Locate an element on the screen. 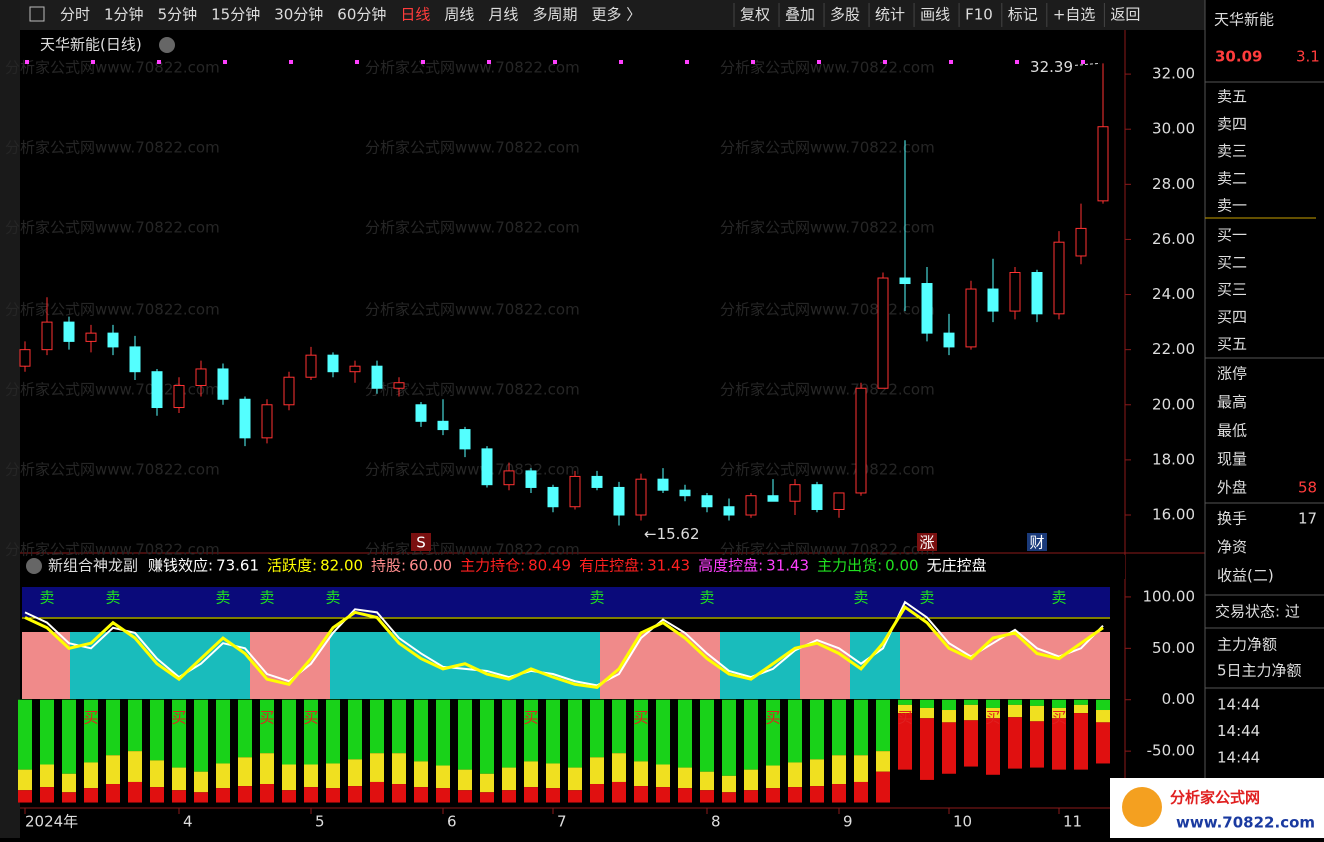 The width and height of the screenshot is (1324, 842). max-price-label: 32.39 is located at coordinates (1051, 67).